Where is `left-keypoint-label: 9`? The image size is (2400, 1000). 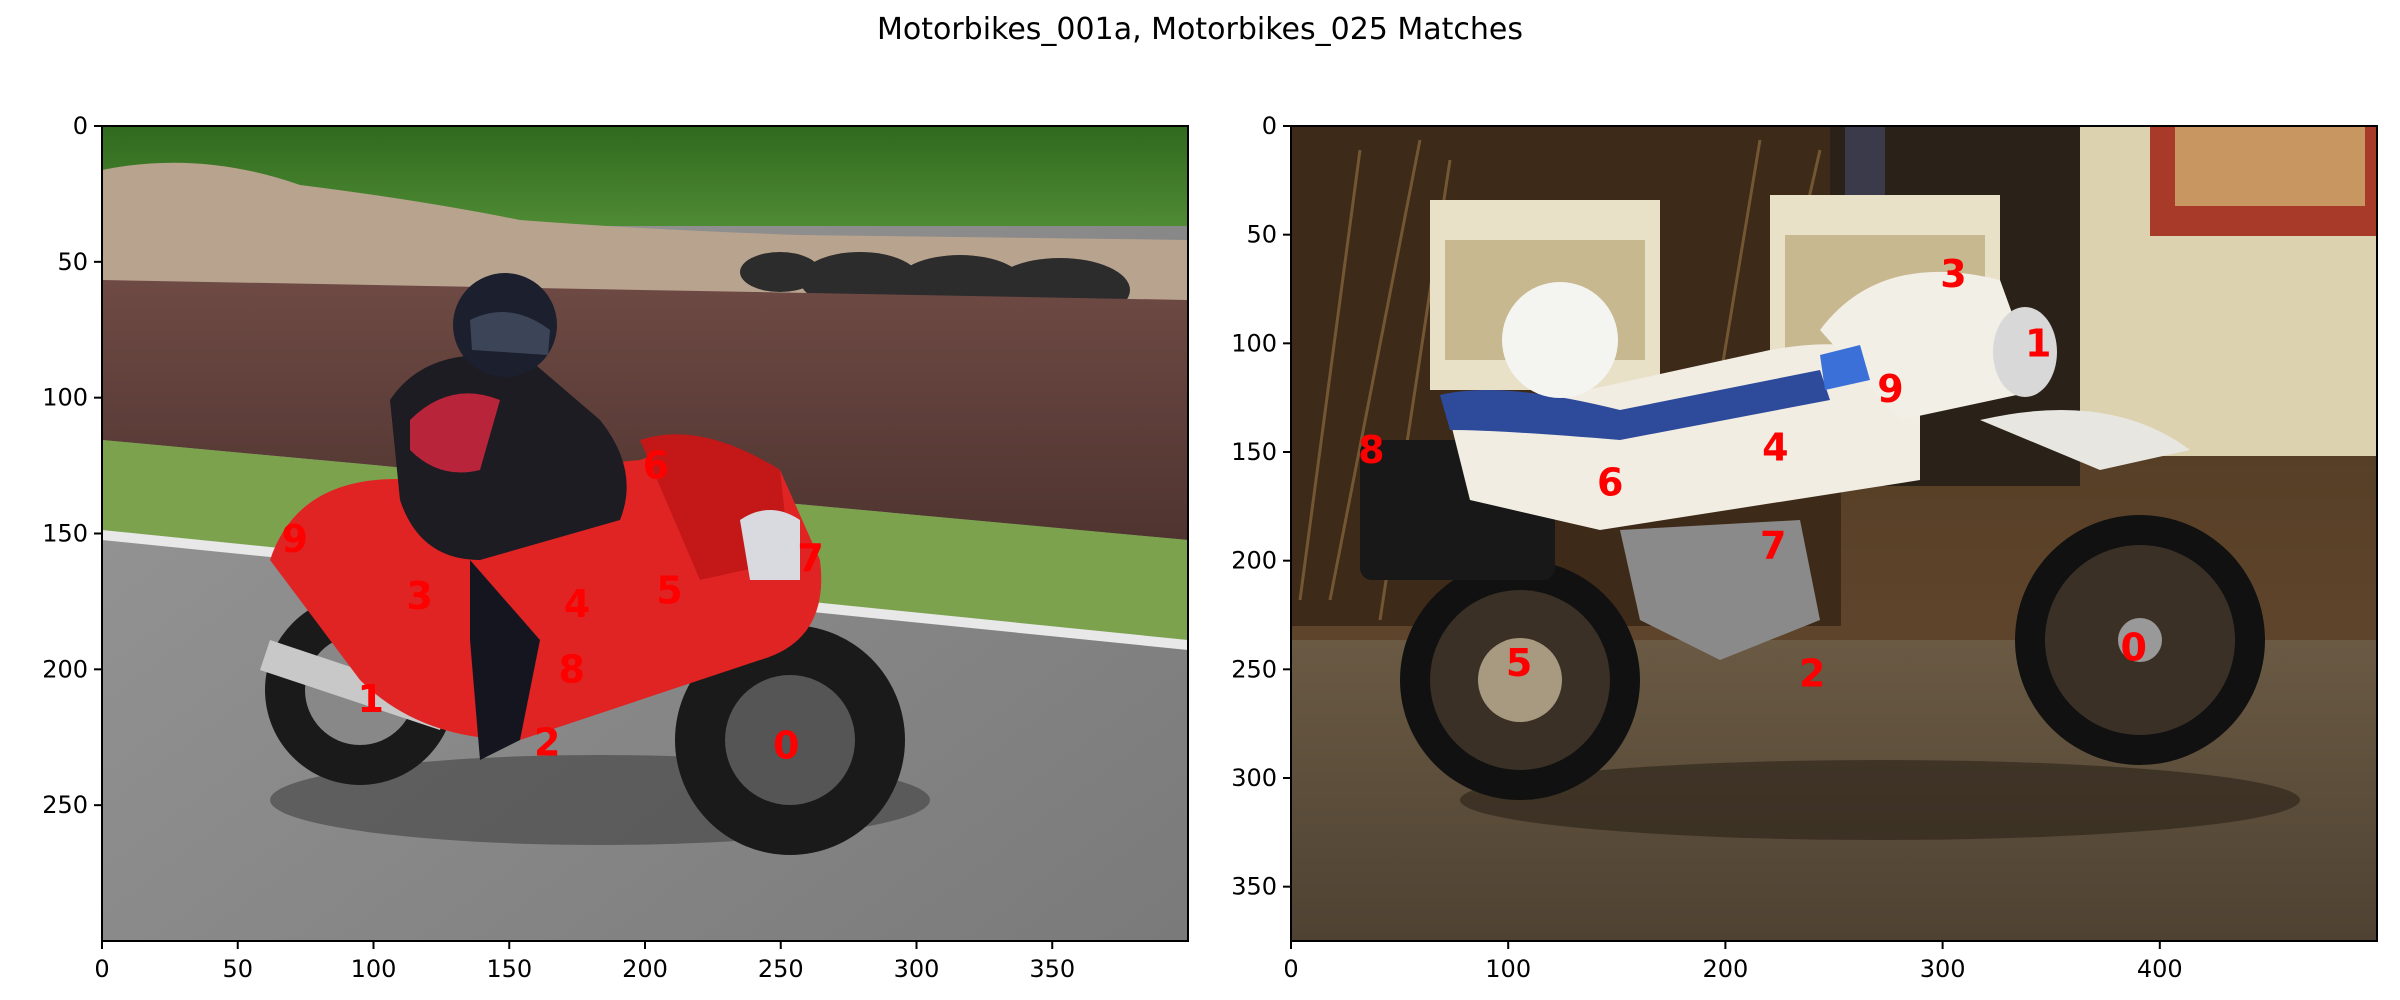 left-keypoint-label: 9 is located at coordinates (295, 539).